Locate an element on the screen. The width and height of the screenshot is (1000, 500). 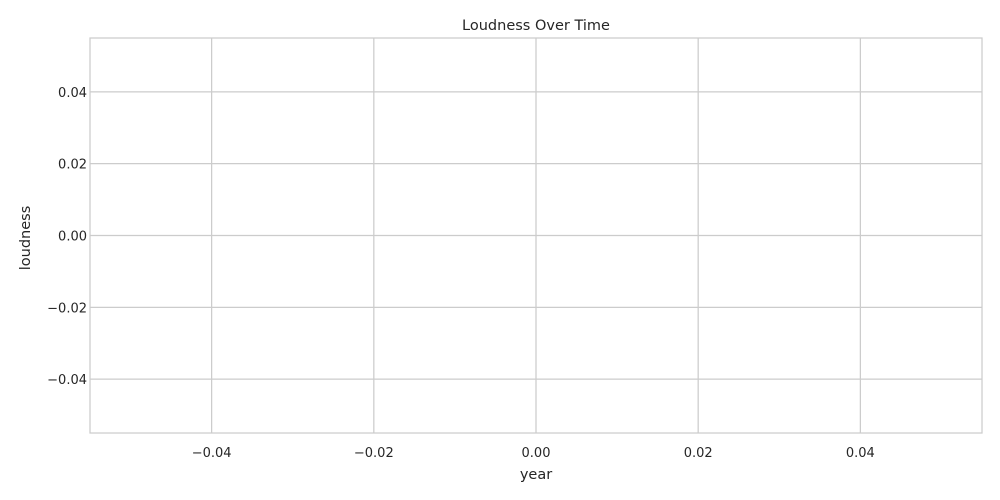
chart-title: Loudness Over Time is located at coordinates (536, 26).